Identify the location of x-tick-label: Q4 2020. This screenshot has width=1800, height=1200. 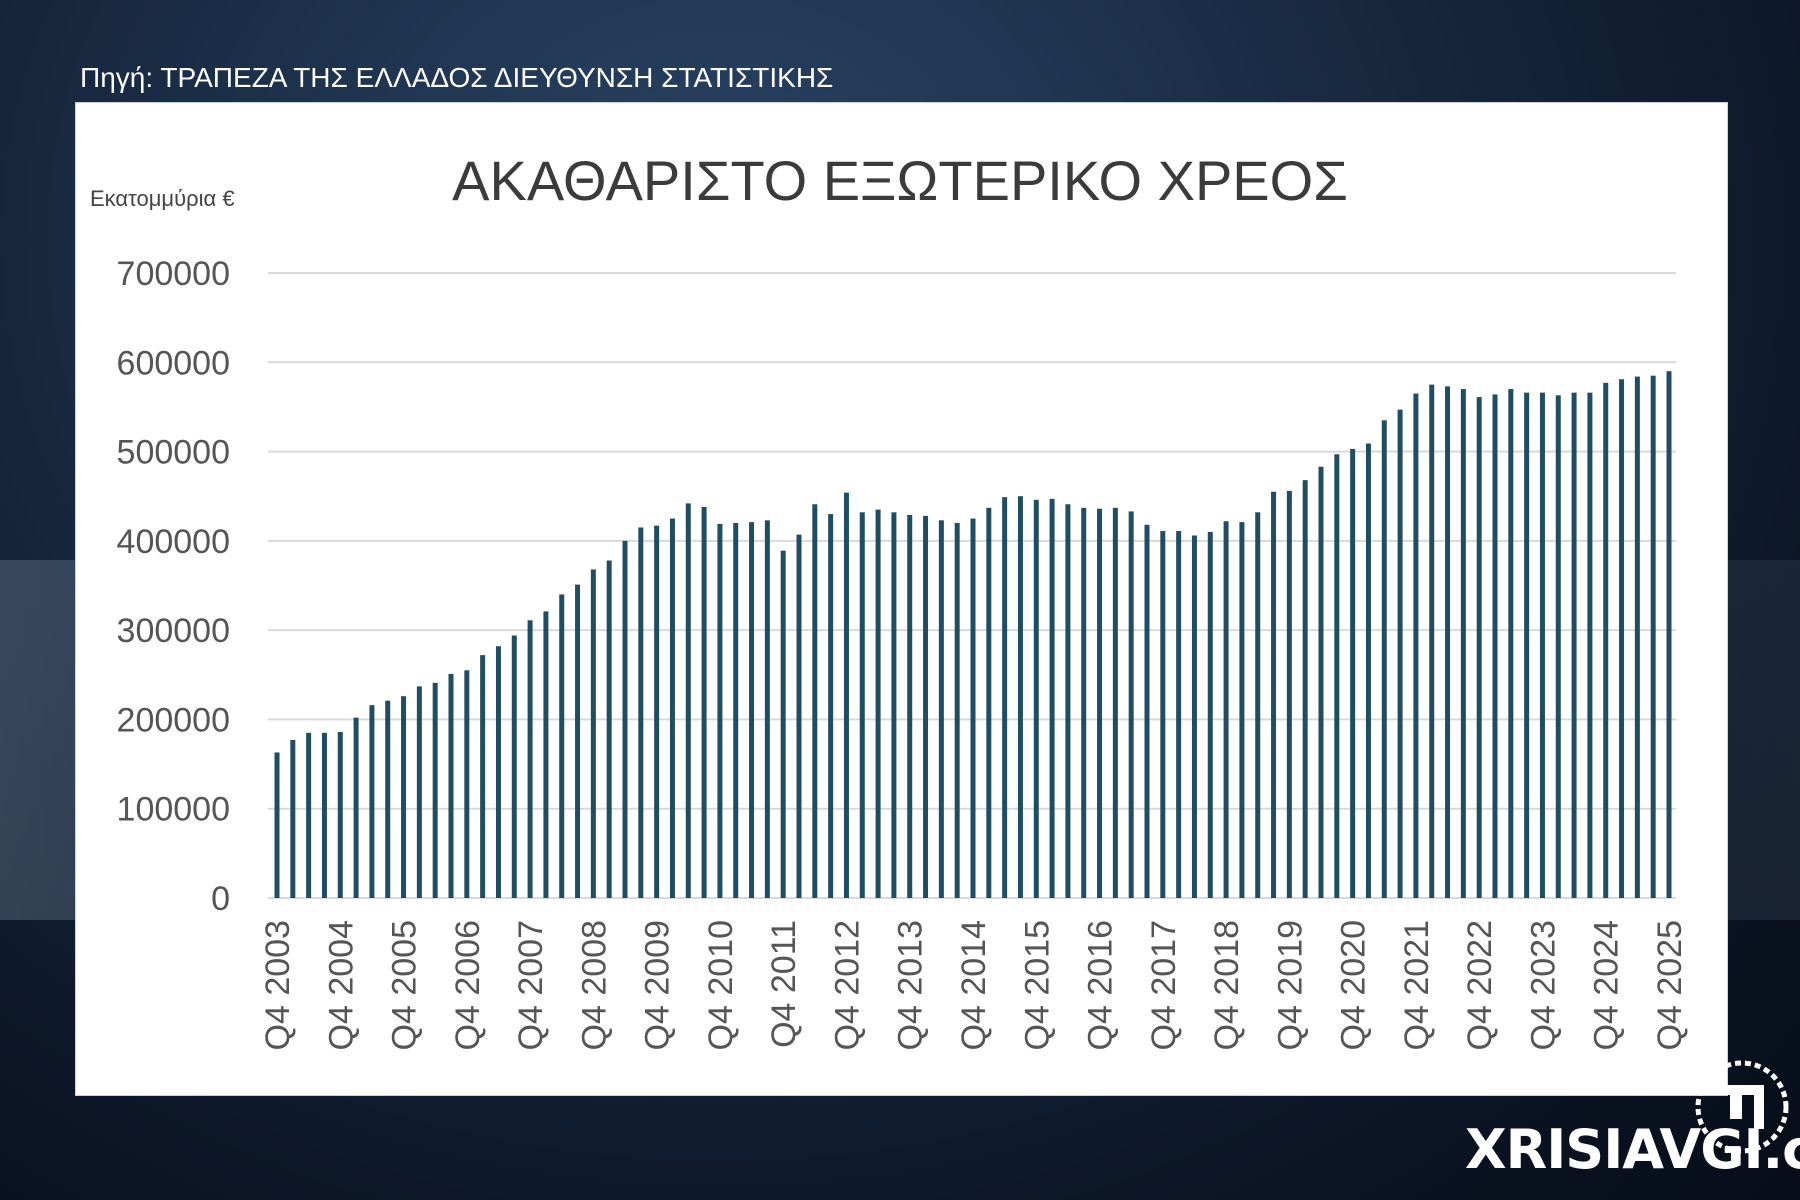
(1354, 985).